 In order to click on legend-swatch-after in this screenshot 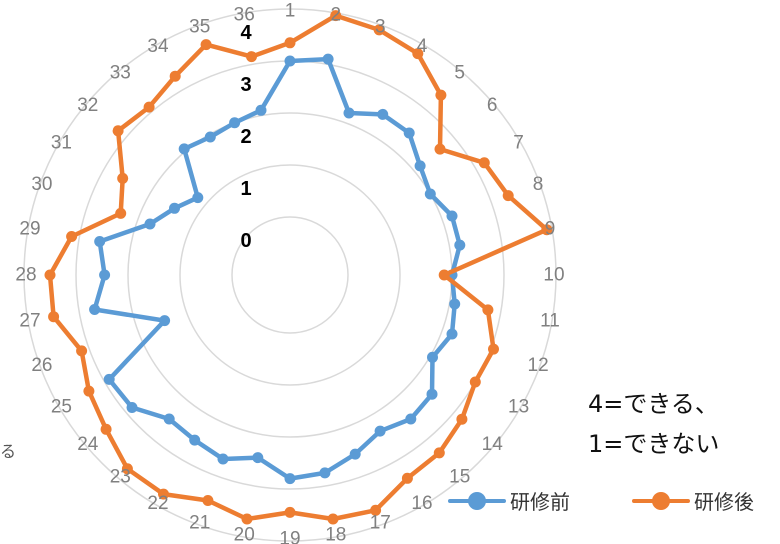, I will do `click(661, 501)`.